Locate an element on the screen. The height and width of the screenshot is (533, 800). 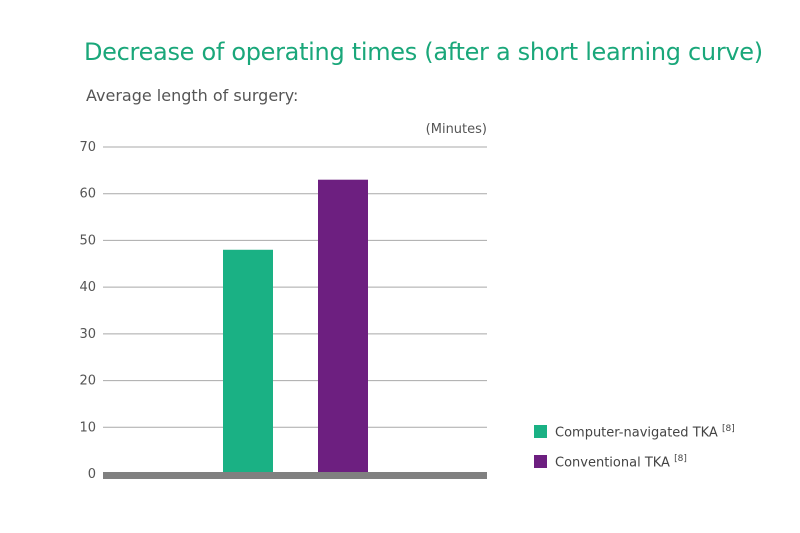
bar-conventional-tka is located at coordinates (343, 326).